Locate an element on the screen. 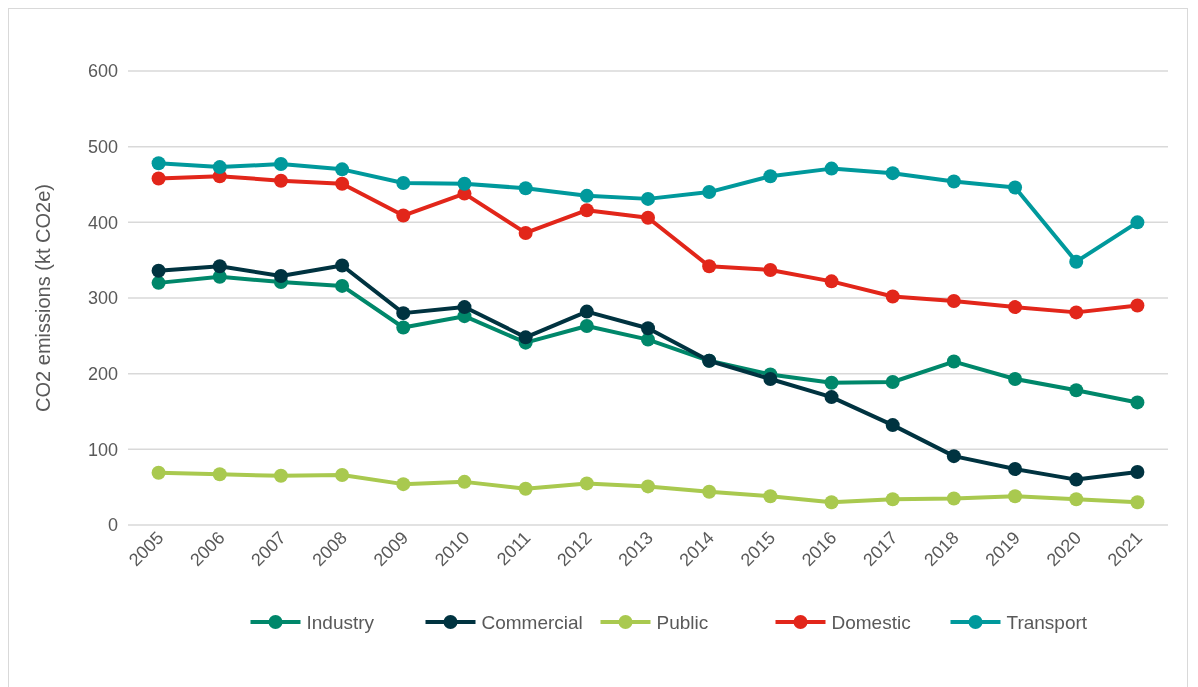  y-tick-label: 200 is located at coordinates (102, 373).